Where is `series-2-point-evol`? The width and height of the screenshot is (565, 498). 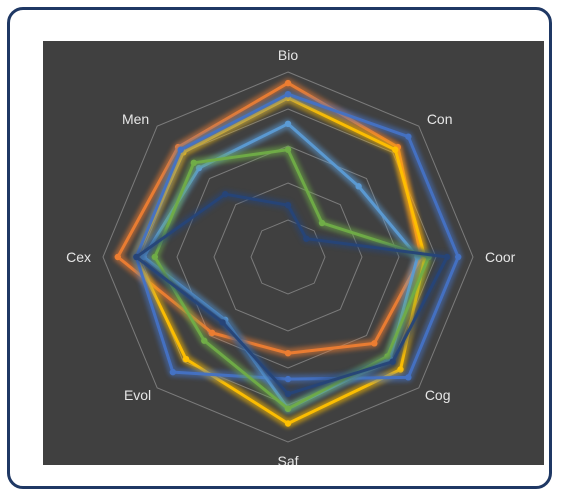 series-2-point-evol is located at coordinates (186, 359).